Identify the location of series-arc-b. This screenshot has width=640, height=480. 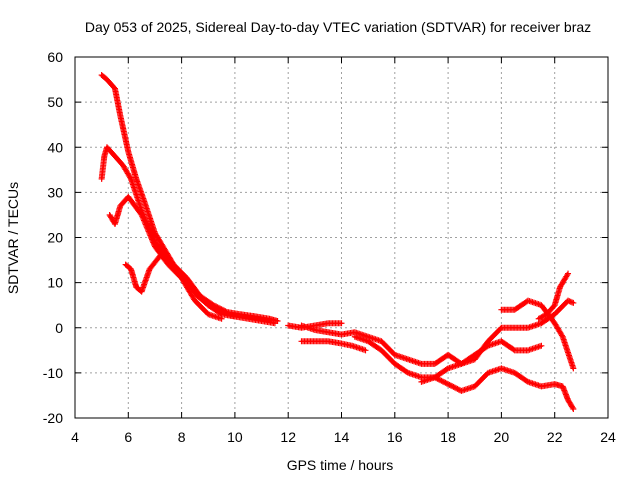
(168, 232).